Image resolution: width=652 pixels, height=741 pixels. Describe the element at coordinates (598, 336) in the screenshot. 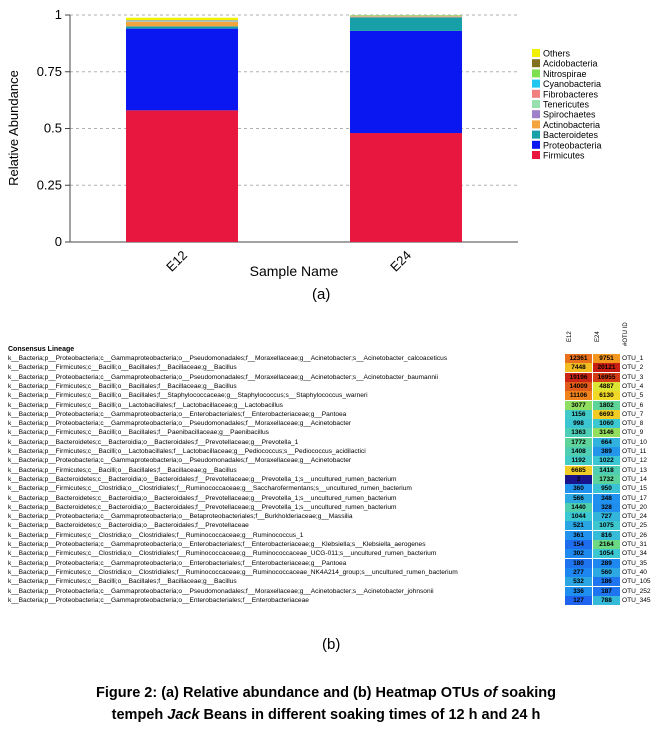

I see `heatmap-col-e24: E24` at that location.